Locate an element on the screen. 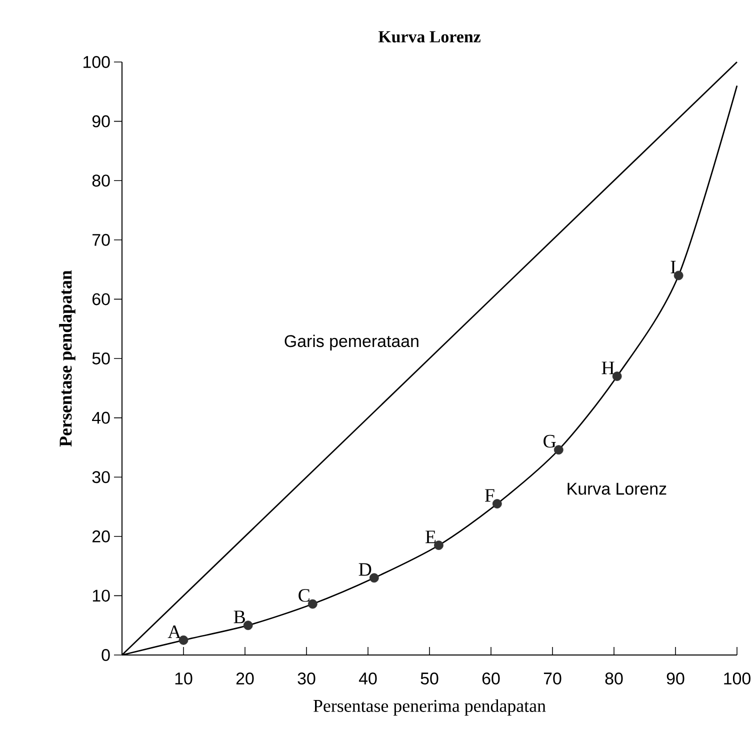 Image resolution: width=754 pixels, height=756 pixels. annotation: F is located at coordinates (489, 495).